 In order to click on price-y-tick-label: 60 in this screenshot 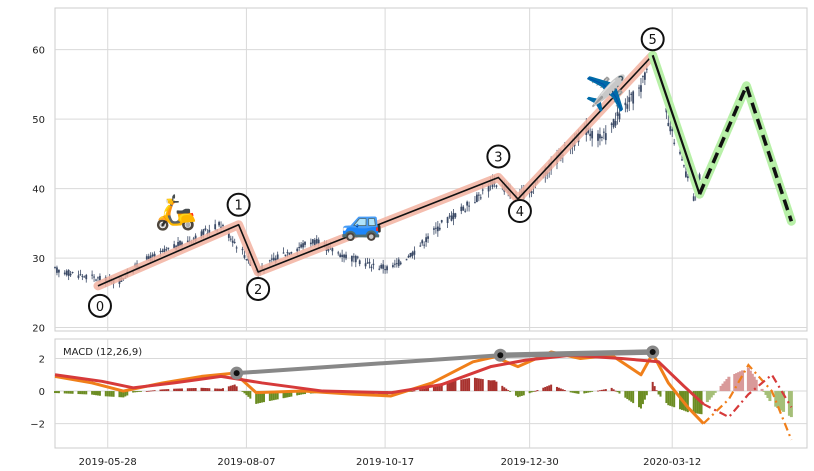, I will do `click(38, 51)`.